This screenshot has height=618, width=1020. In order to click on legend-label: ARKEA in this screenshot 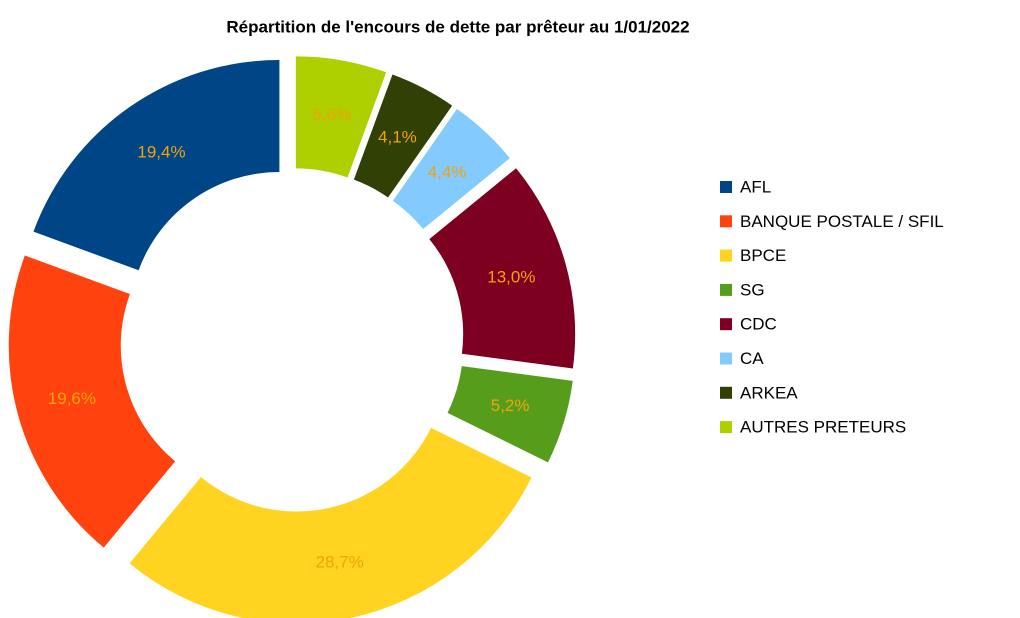, I will do `click(769, 392)`.